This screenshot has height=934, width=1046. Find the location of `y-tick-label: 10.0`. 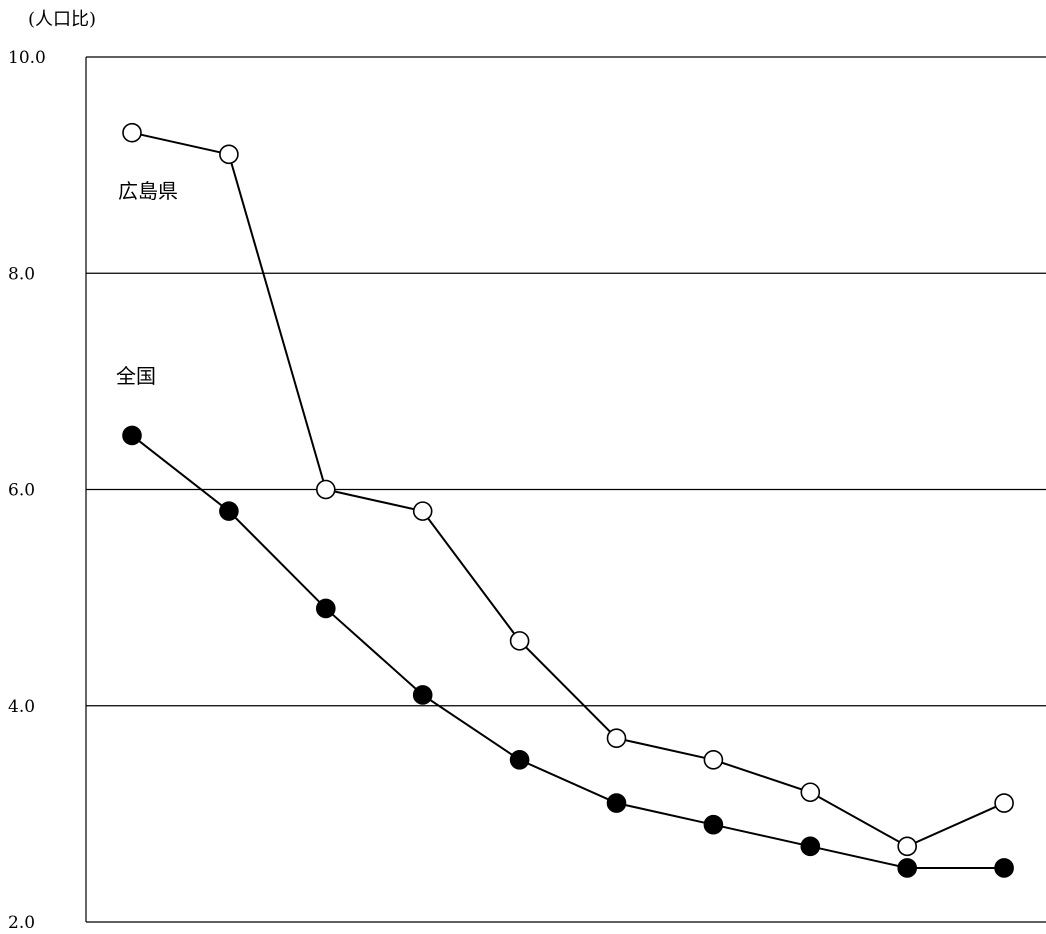

y-tick-label: 10.0 is located at coordinates (27, 58).